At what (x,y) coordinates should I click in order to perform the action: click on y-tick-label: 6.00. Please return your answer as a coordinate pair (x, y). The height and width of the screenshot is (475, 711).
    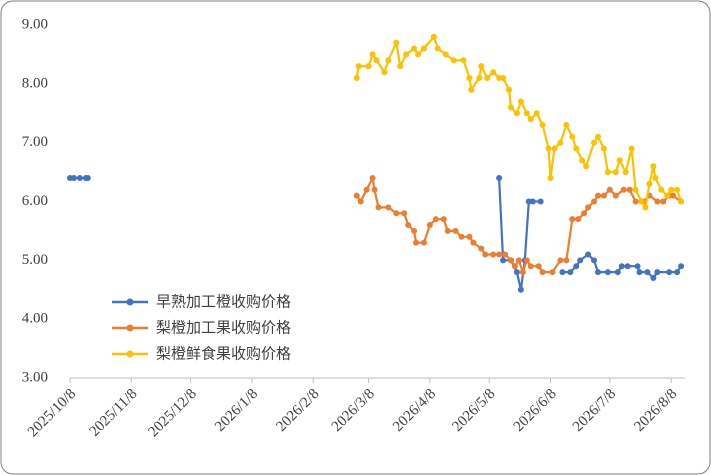
    Looking at the image, I should click on (35, 201).